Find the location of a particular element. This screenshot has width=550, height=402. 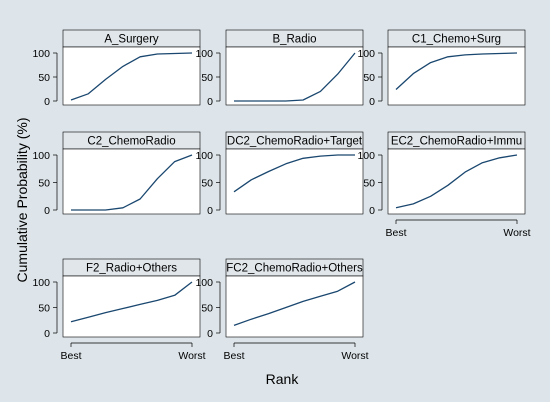

y-axis-title: Cumulative Probability (%) is located at coordinates (22, 200).